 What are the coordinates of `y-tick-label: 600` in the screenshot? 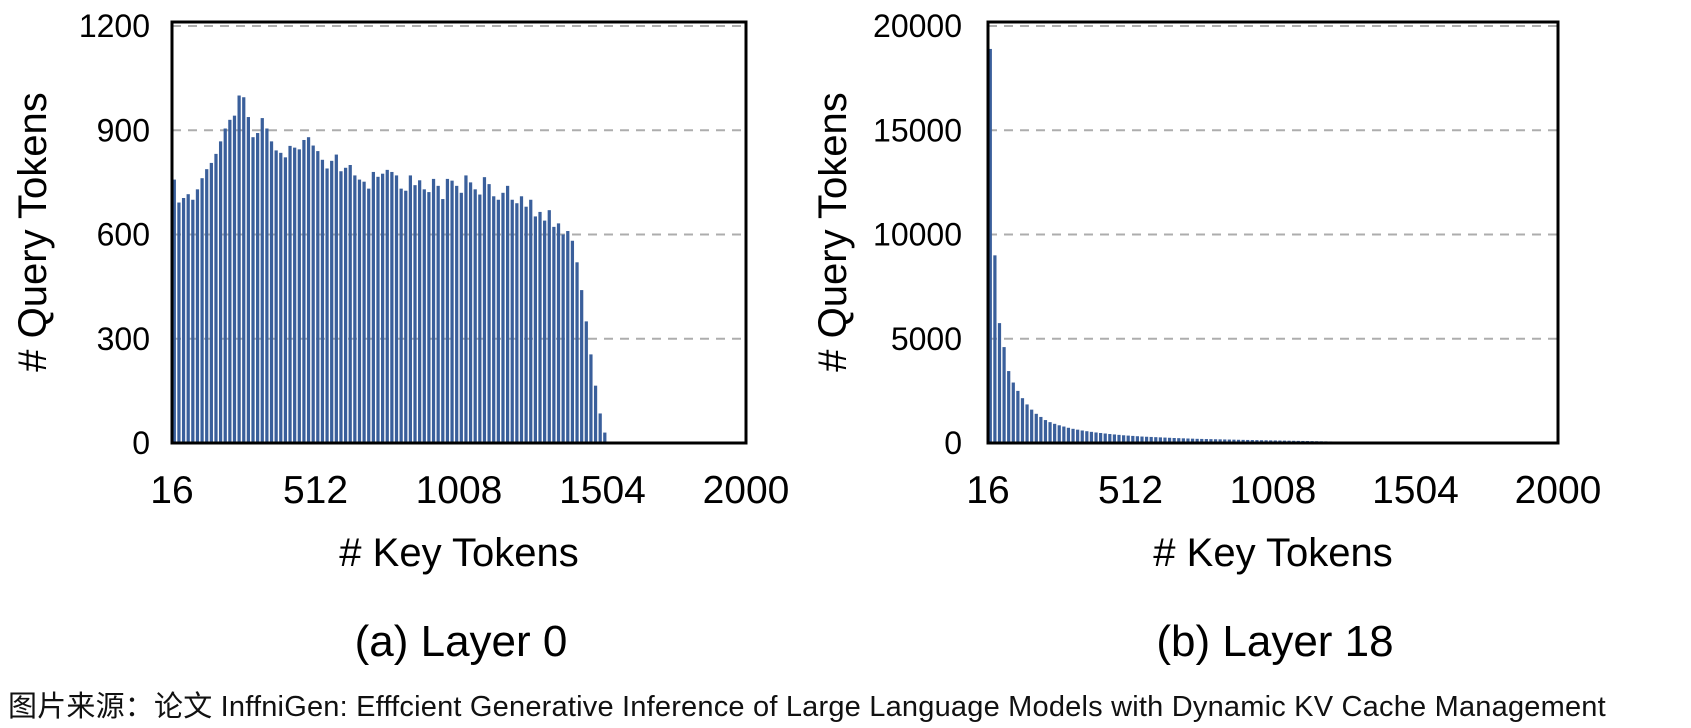 It's located at (123, 235).